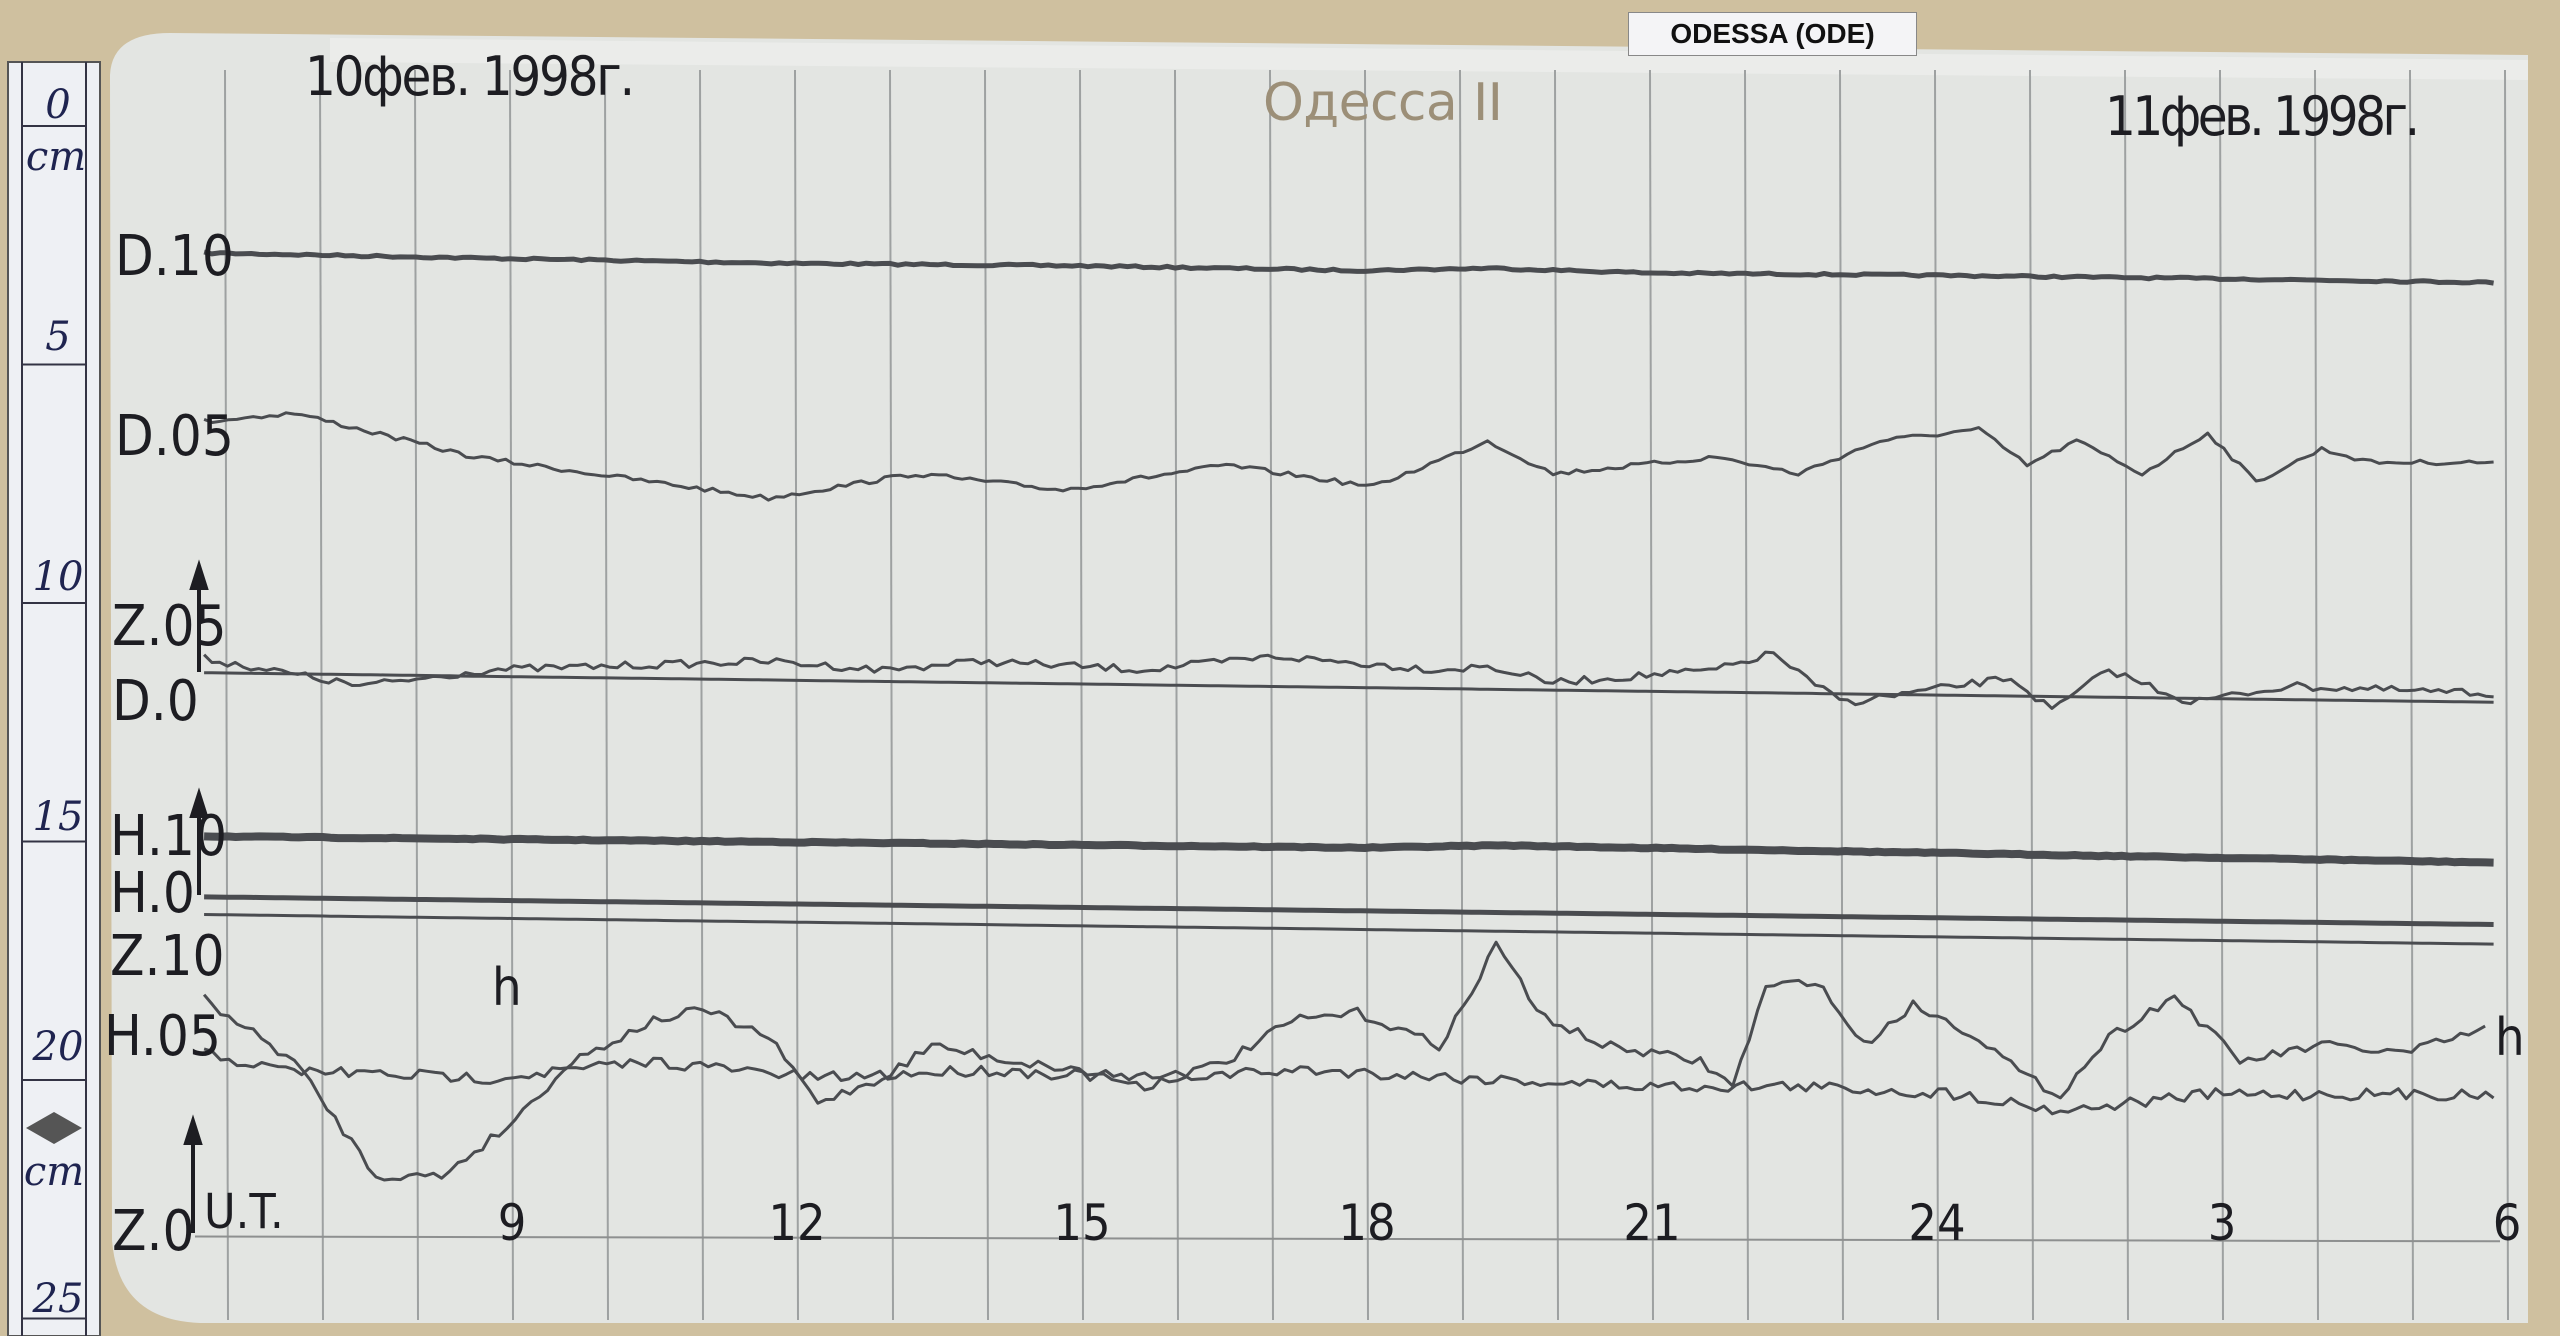 The width and height of the screenshot is (2560, 1336). I want to click on ruler-tick-0: 0, so click(57, 105).